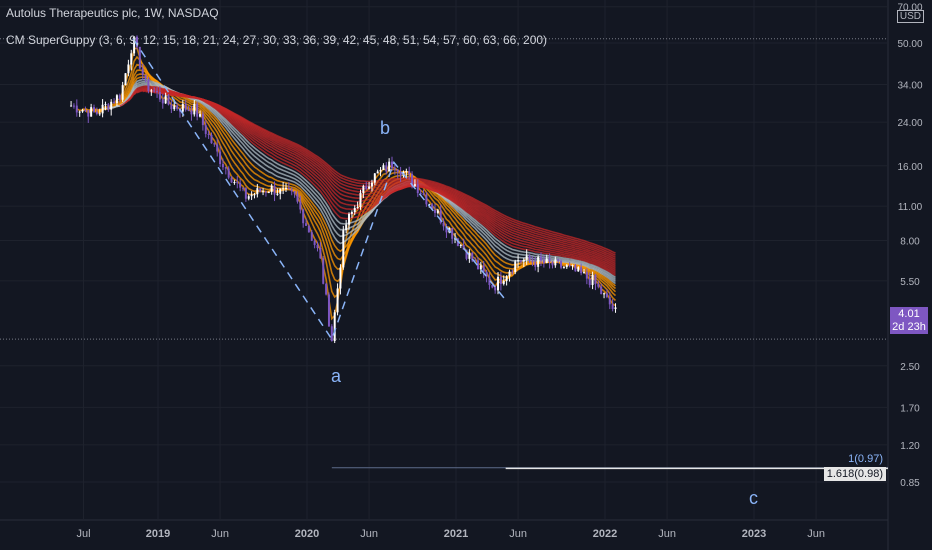 This screenshot has width=932, height=550. Describe the element at coordinates (910, 16) in the screenshot. I see `currency-label: USD` at that location.